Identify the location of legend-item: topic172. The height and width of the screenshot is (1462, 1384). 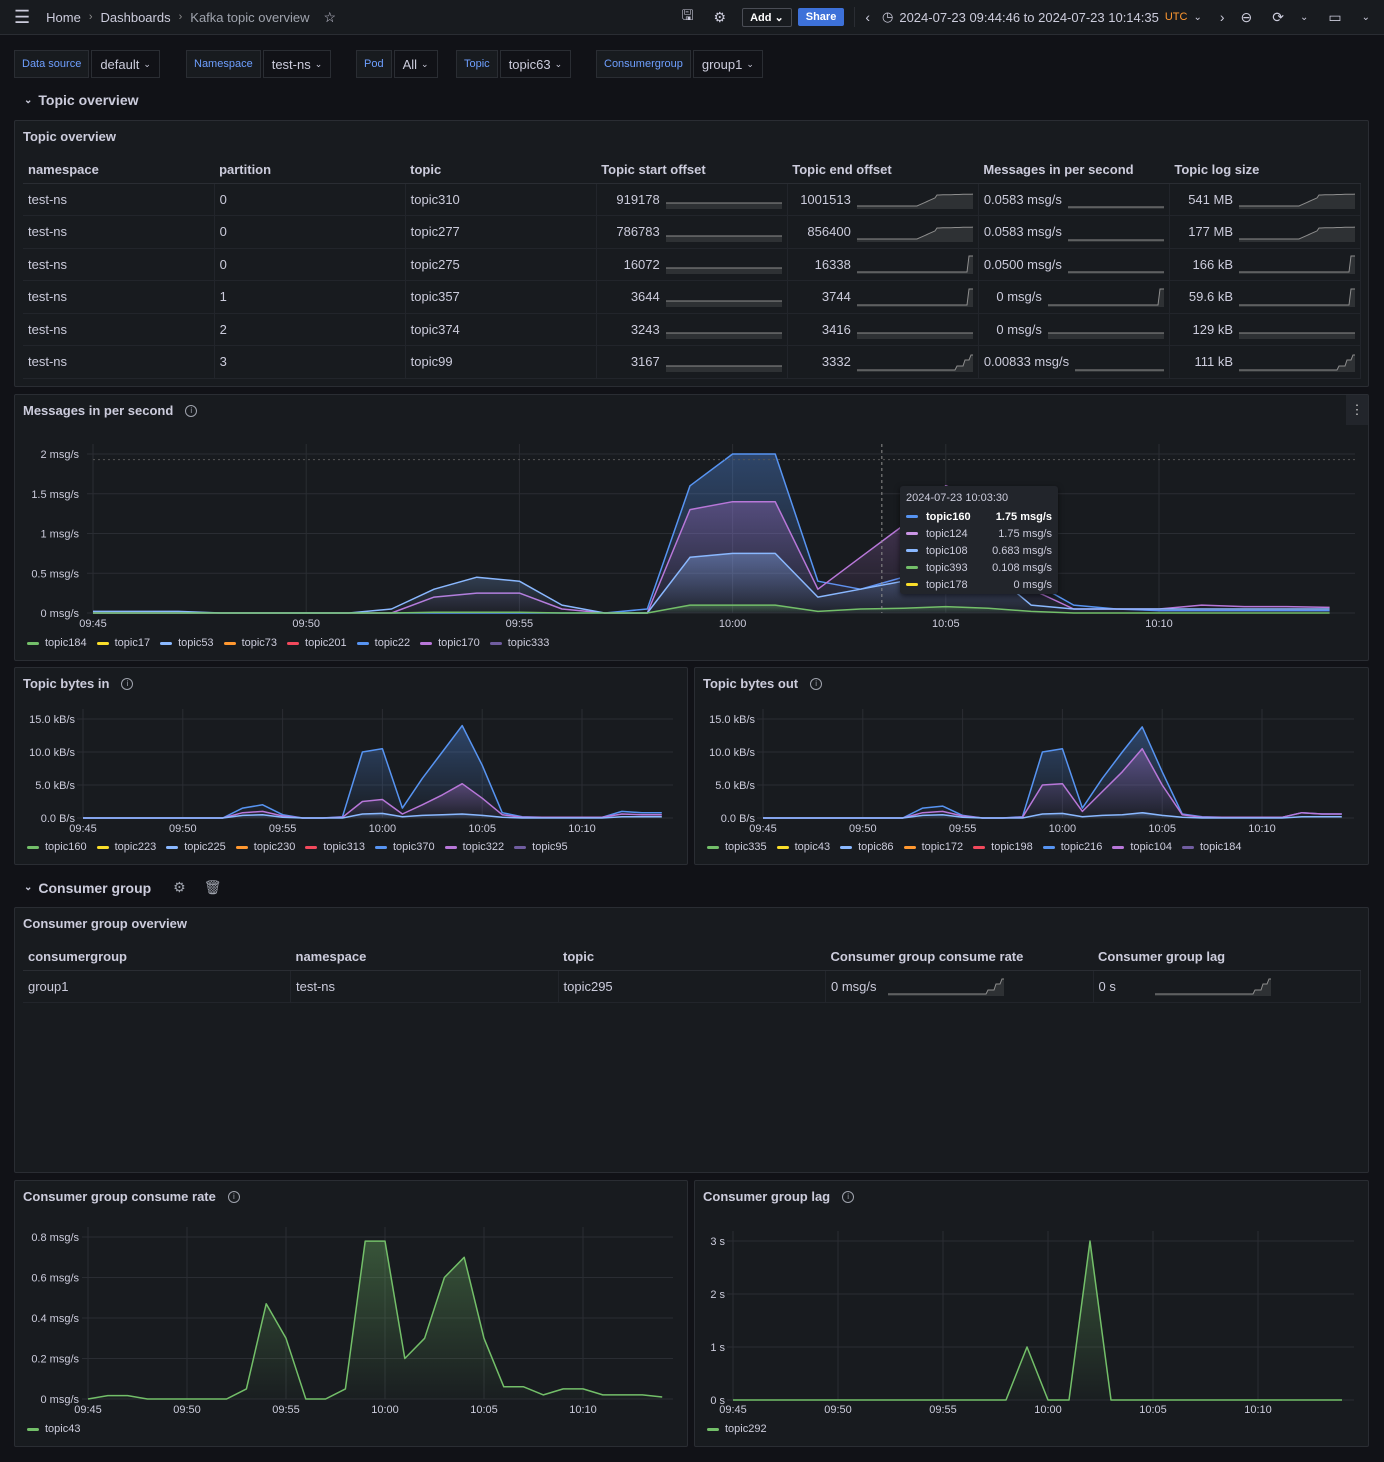
(933, 847).